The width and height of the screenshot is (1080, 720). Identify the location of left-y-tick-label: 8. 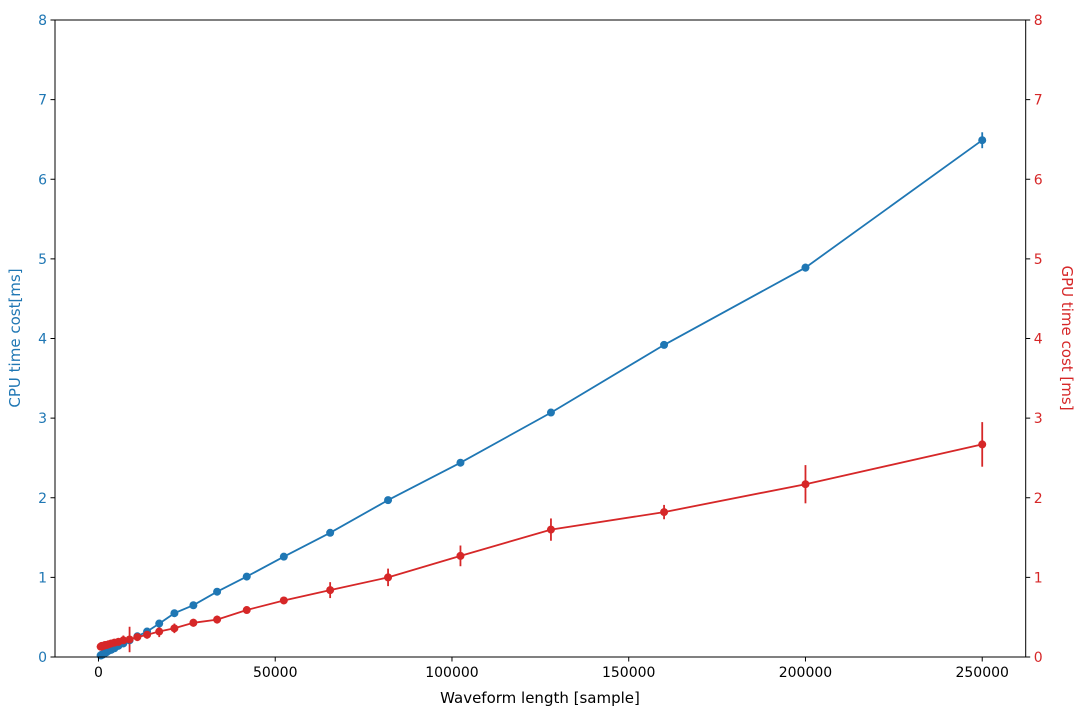
(42, 21).